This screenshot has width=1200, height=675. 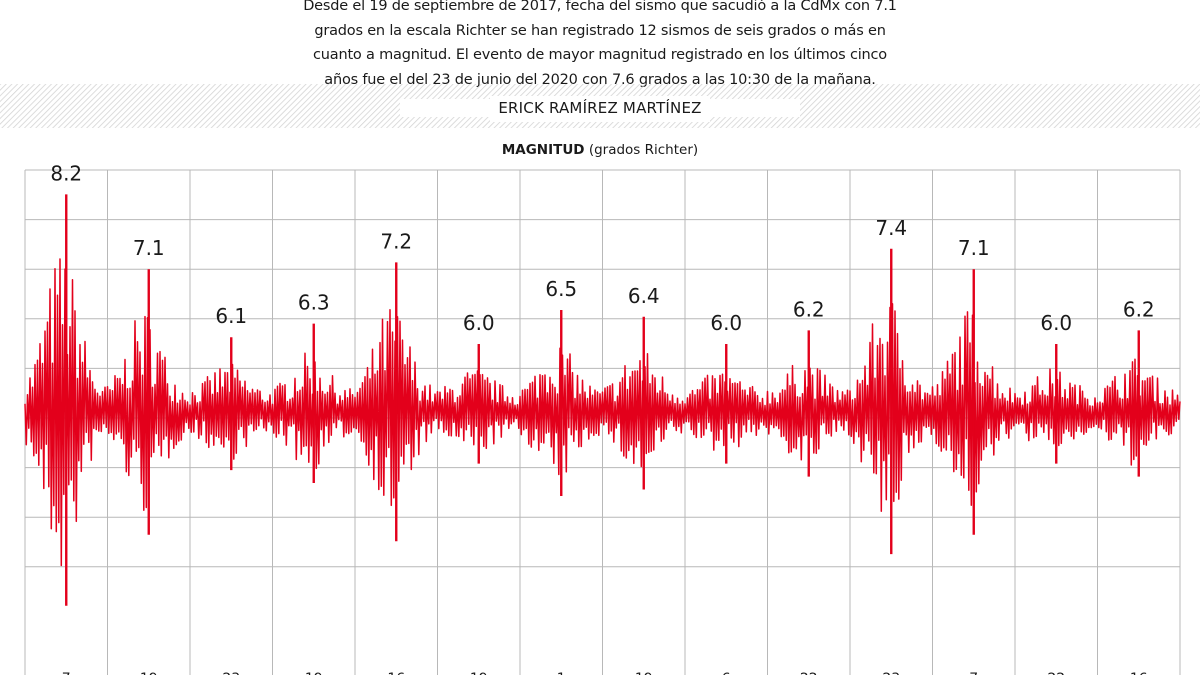 I want to click on peak-label: 7.4, so click(x=891, y=228).